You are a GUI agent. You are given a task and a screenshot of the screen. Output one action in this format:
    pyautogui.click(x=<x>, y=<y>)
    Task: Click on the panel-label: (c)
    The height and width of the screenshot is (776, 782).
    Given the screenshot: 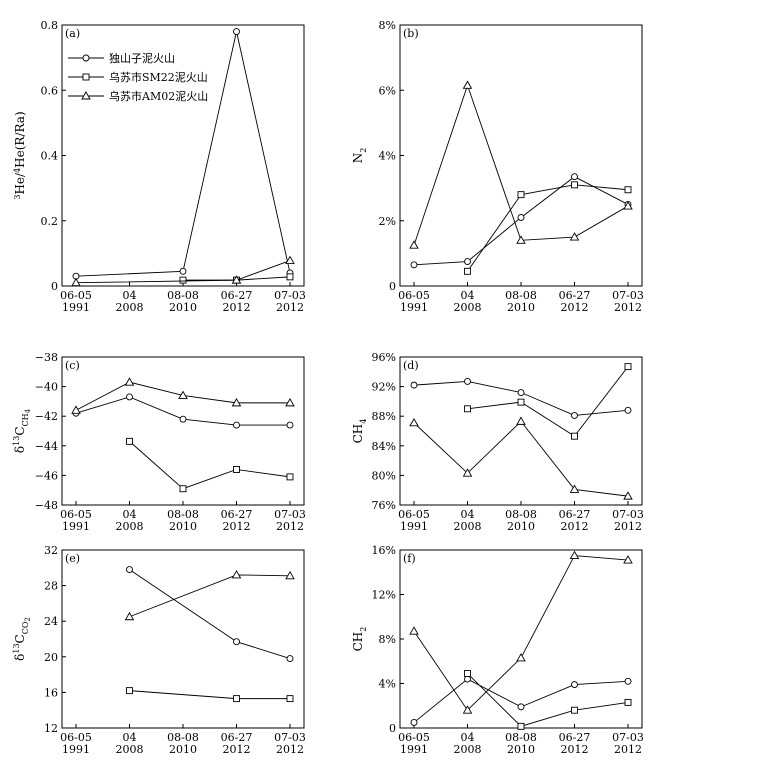 What is the action you would take?
    pyautogui.click(x=72, y=365)
    